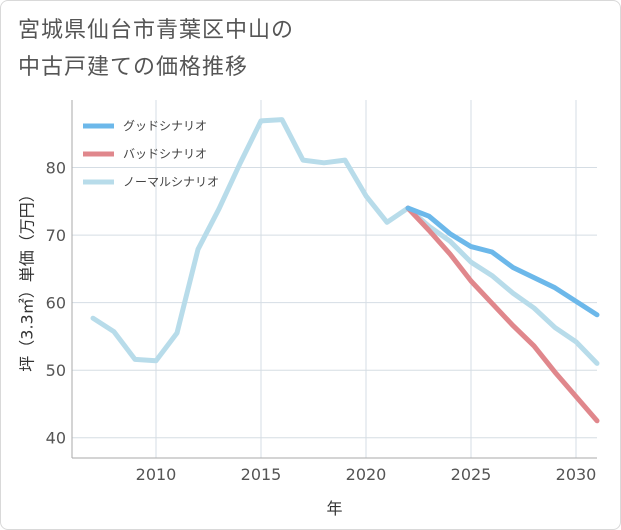 The image size is (621, 530). I want to click on y-tick-label: 50, so click(56, 370).